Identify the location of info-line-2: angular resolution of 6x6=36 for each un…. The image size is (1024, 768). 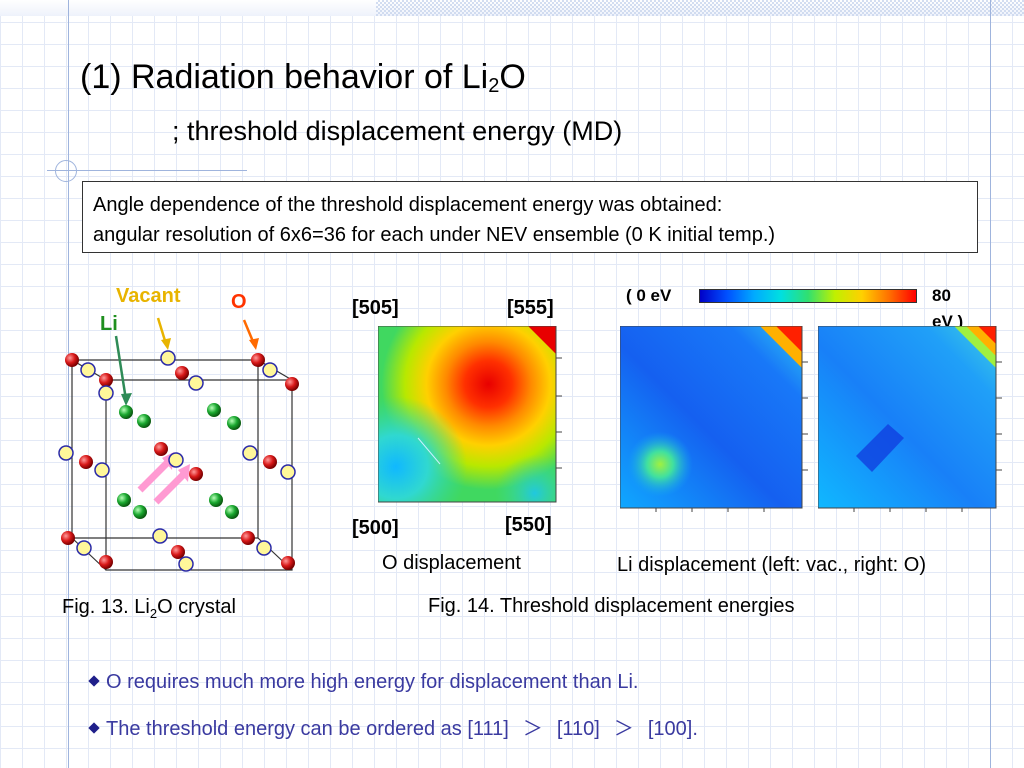
(434, 235).